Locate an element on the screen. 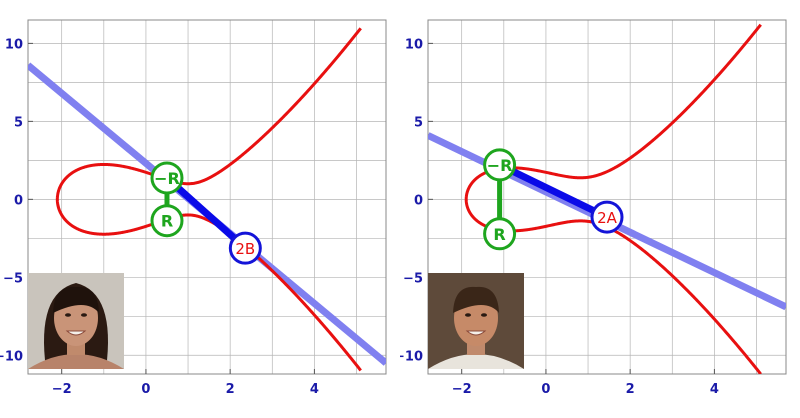 The height and width of the screenshot is (418, 800). man-portrait-icon is located at coordinates (476, 321).